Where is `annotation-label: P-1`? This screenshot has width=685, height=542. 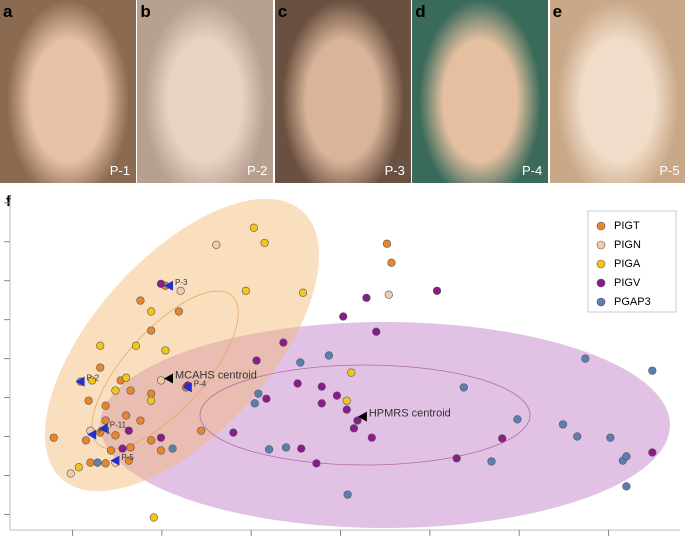 annotation-label: P-1 is located at coordinates (104, 431).